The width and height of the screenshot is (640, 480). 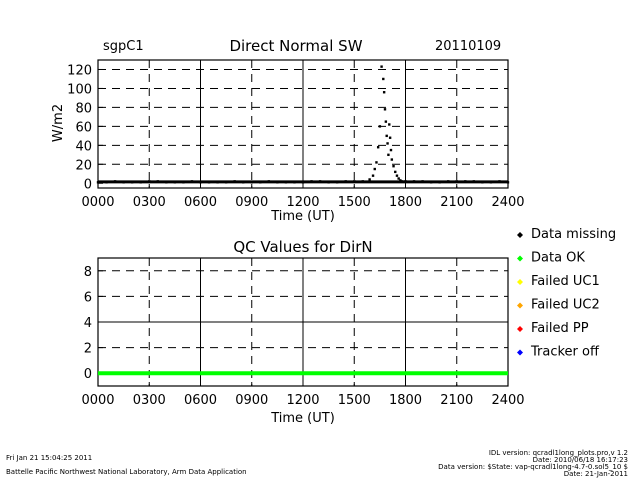 I want to click on chart1-y-tick-label: 120, so click(x=79, y=70).